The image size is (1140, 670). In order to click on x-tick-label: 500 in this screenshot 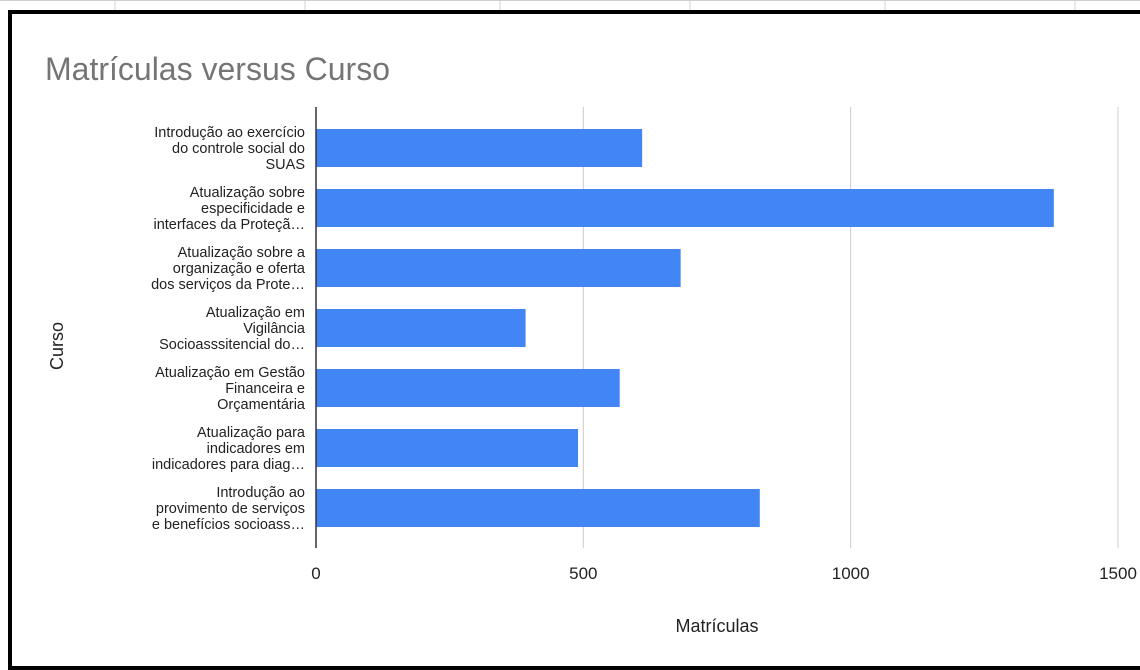, I will do `click(583, 573)`.